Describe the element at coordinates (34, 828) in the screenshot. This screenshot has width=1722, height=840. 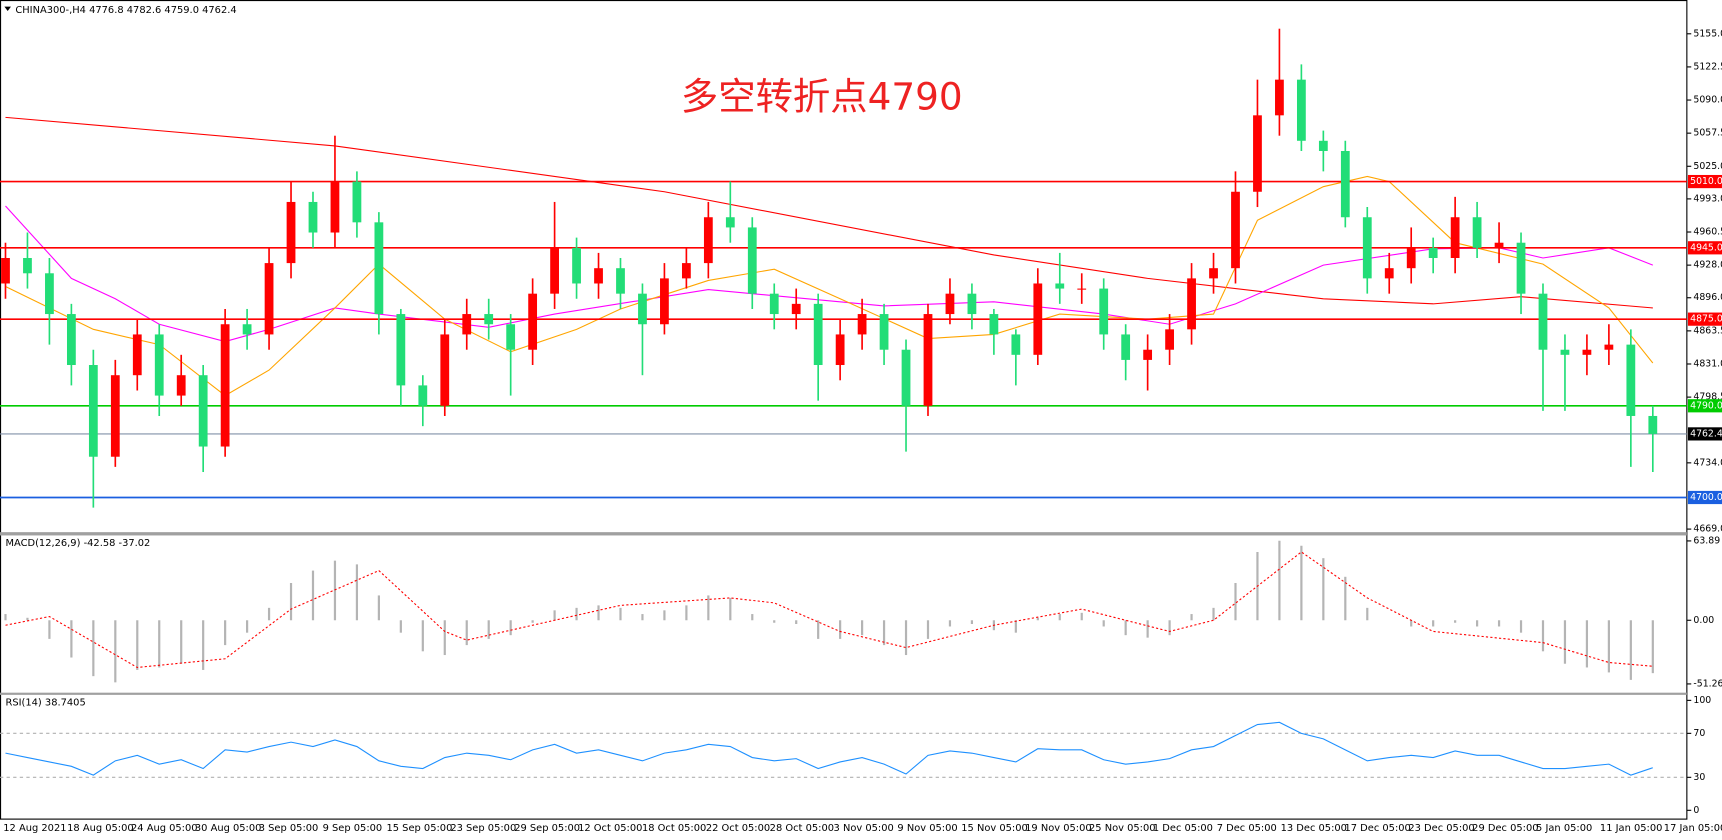
I see `x-tick-label: 12 Aug 2021` at that location.